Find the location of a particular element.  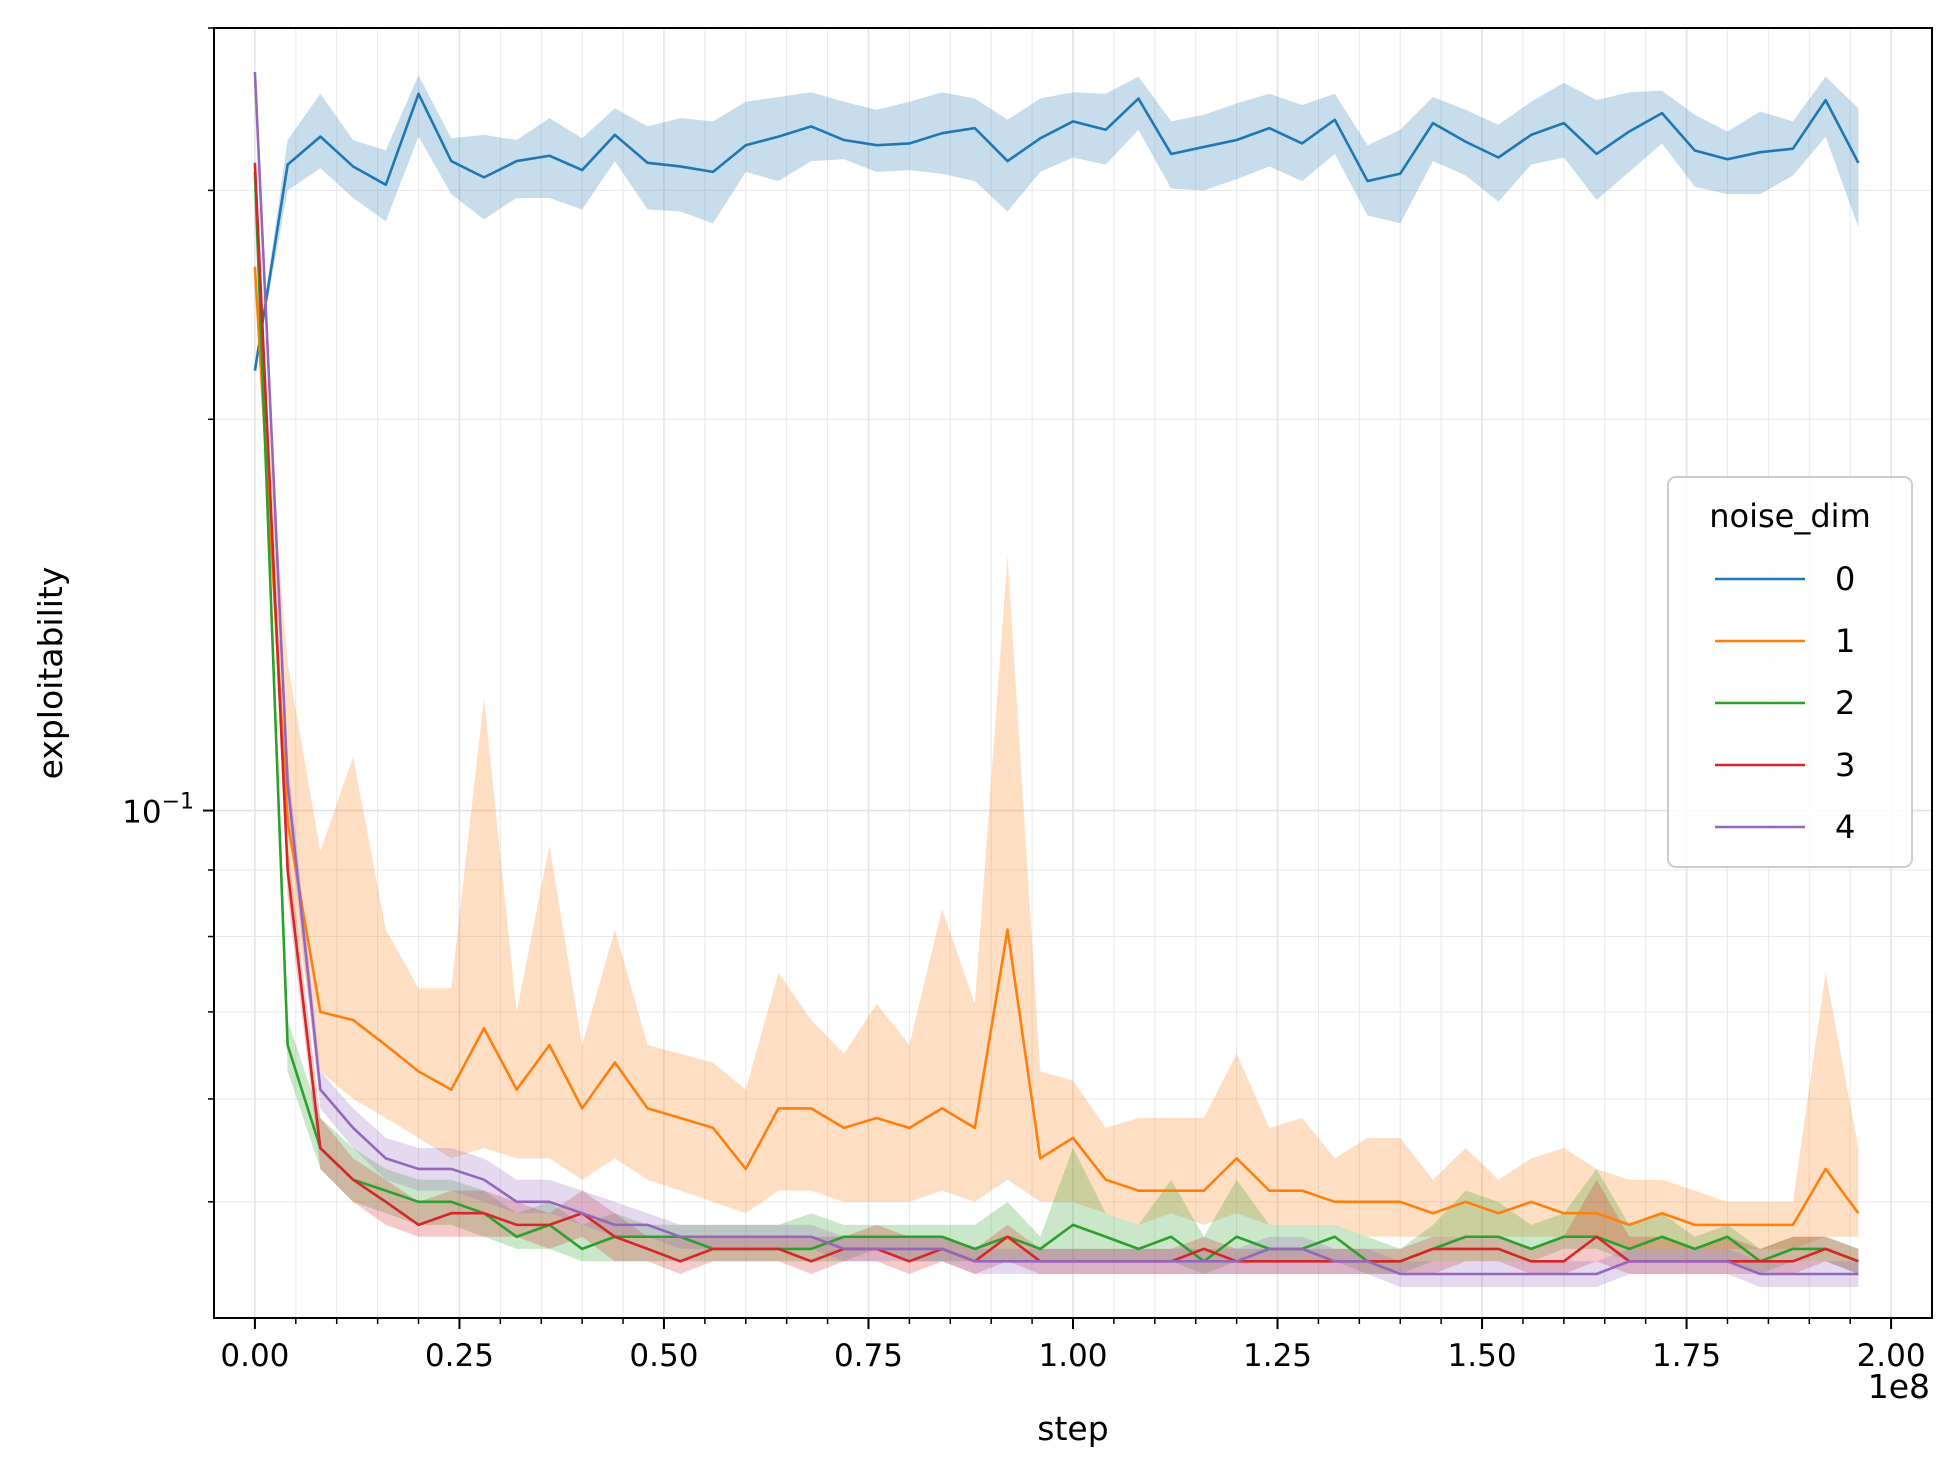

y-tick-label: 10−1 is located at coordinates (158, 810).